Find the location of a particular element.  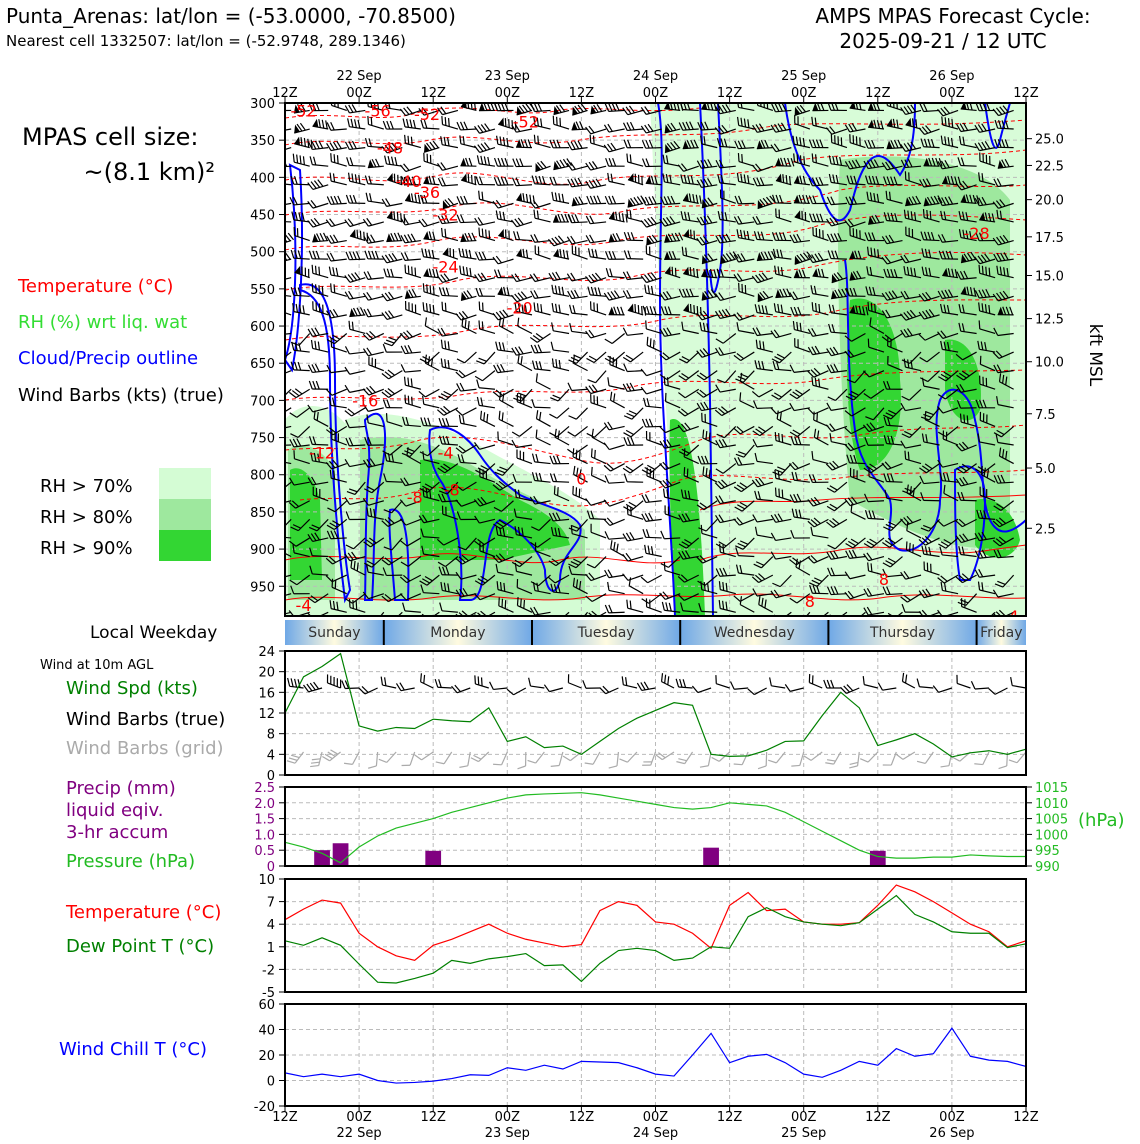

legend-temperature: Temperature (°C) is located at coordinates (95, 286).